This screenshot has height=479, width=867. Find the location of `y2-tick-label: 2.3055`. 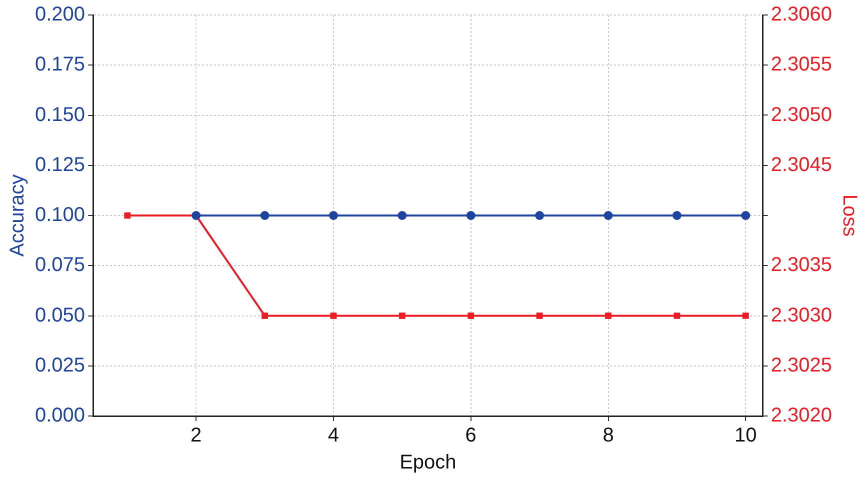

y2-tick-label: 2.3055 is located at coordinates (801, 65).